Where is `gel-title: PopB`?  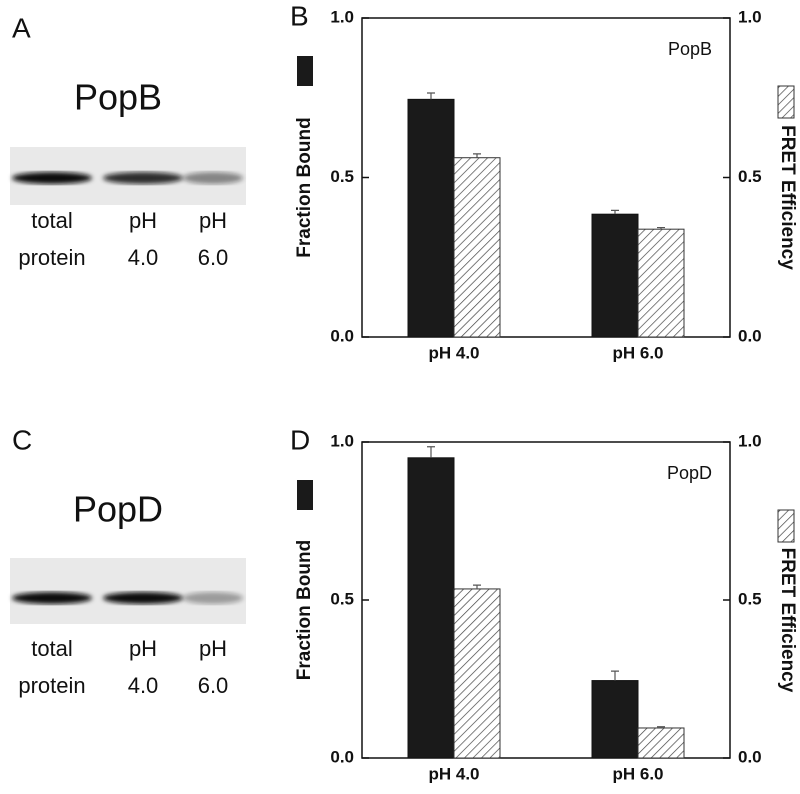
gel-title: PopB is located at coordinates (118, 97).